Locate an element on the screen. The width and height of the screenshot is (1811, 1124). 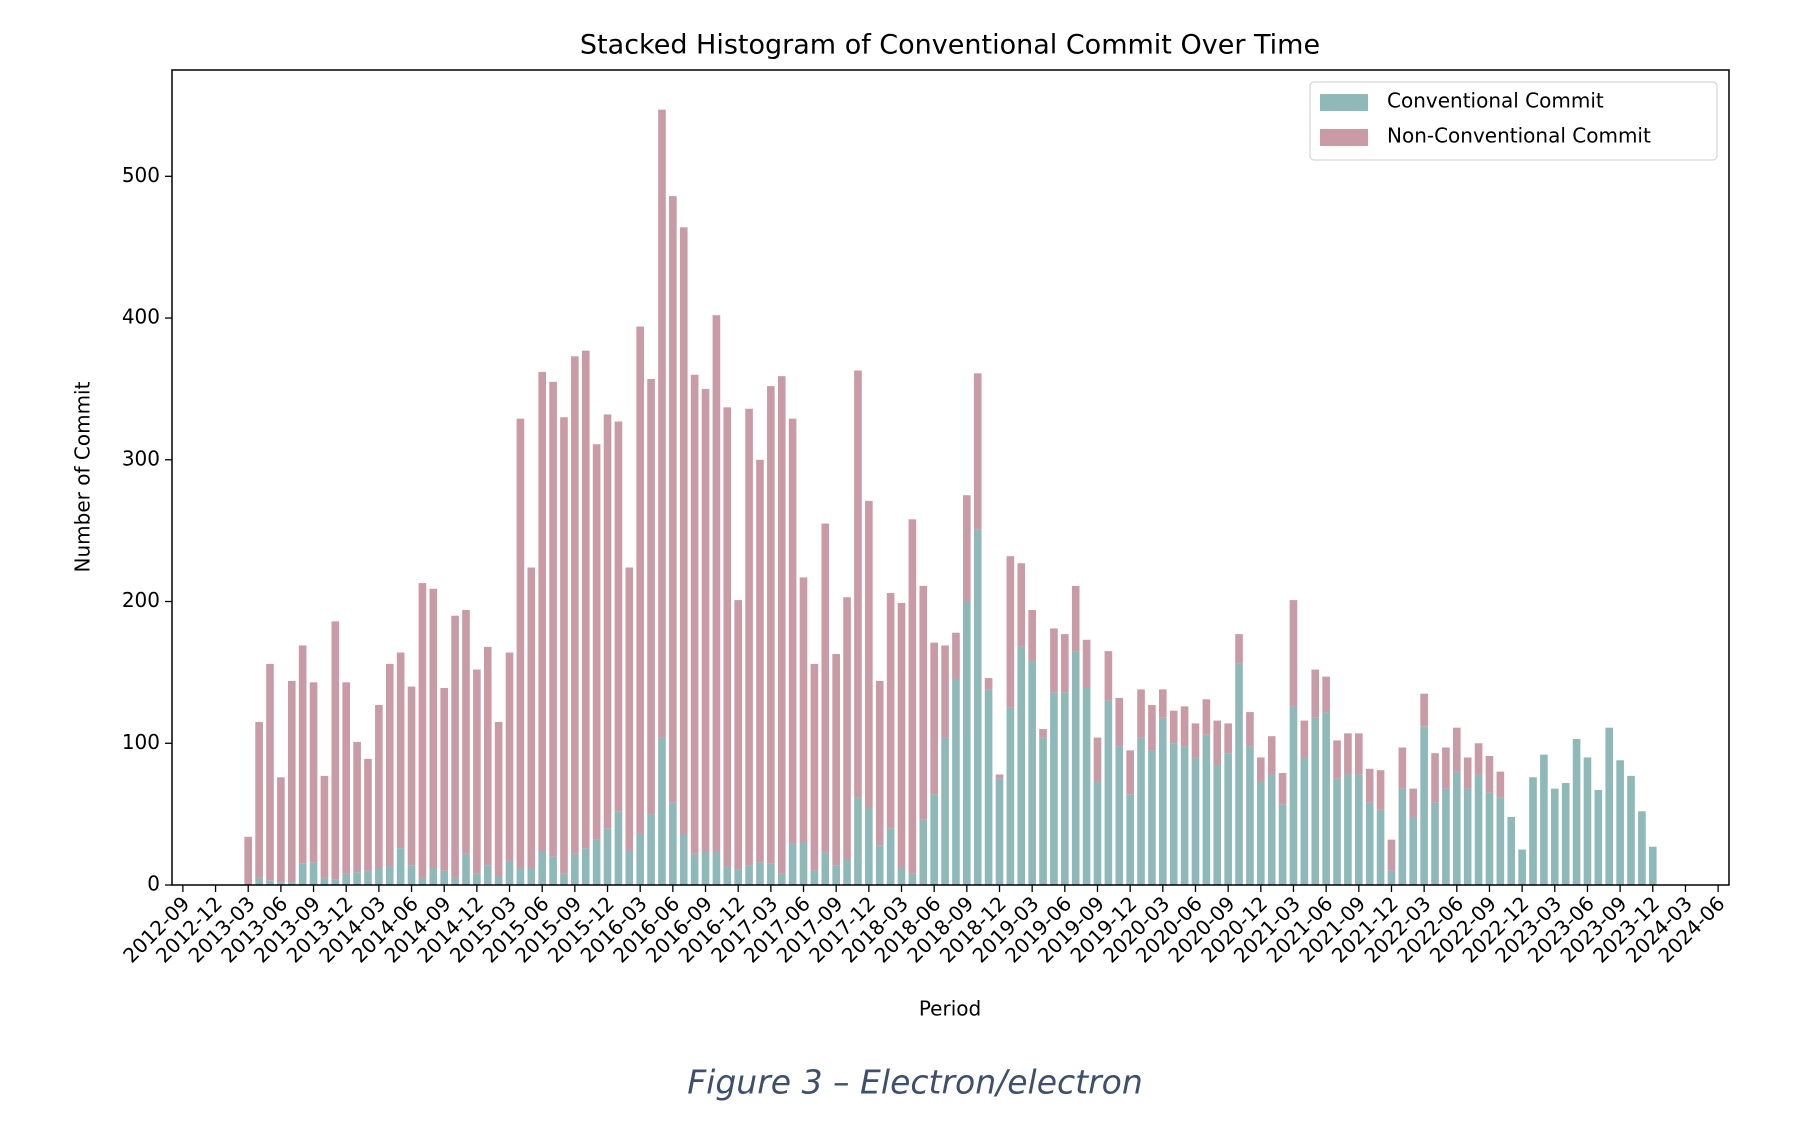
caption: Figure 3 – Electron/electron is located at coordinates (915, 1082).